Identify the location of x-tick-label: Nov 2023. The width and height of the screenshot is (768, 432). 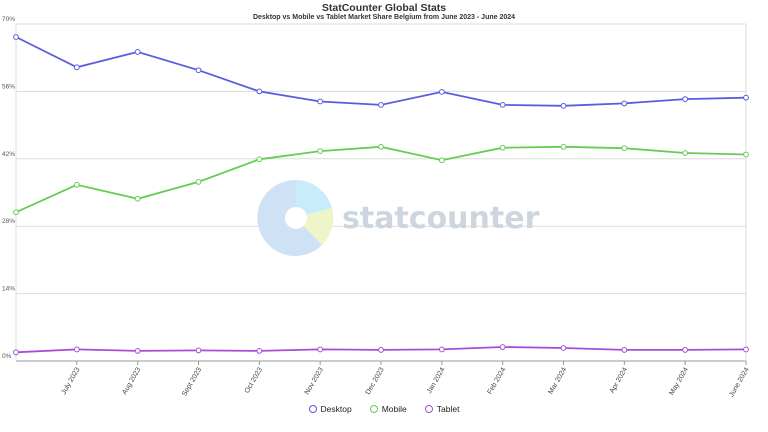
(314, 381).